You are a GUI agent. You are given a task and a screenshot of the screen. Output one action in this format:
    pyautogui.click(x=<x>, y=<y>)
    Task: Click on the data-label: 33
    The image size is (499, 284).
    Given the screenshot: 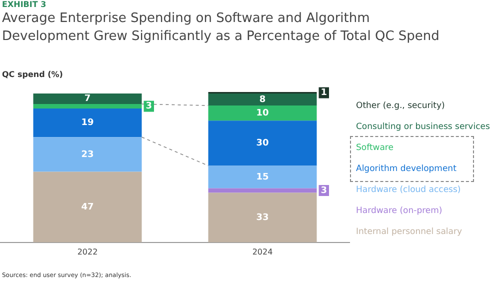 What is the action you would take?
    pyautogui.click(x=262, y=217)
    